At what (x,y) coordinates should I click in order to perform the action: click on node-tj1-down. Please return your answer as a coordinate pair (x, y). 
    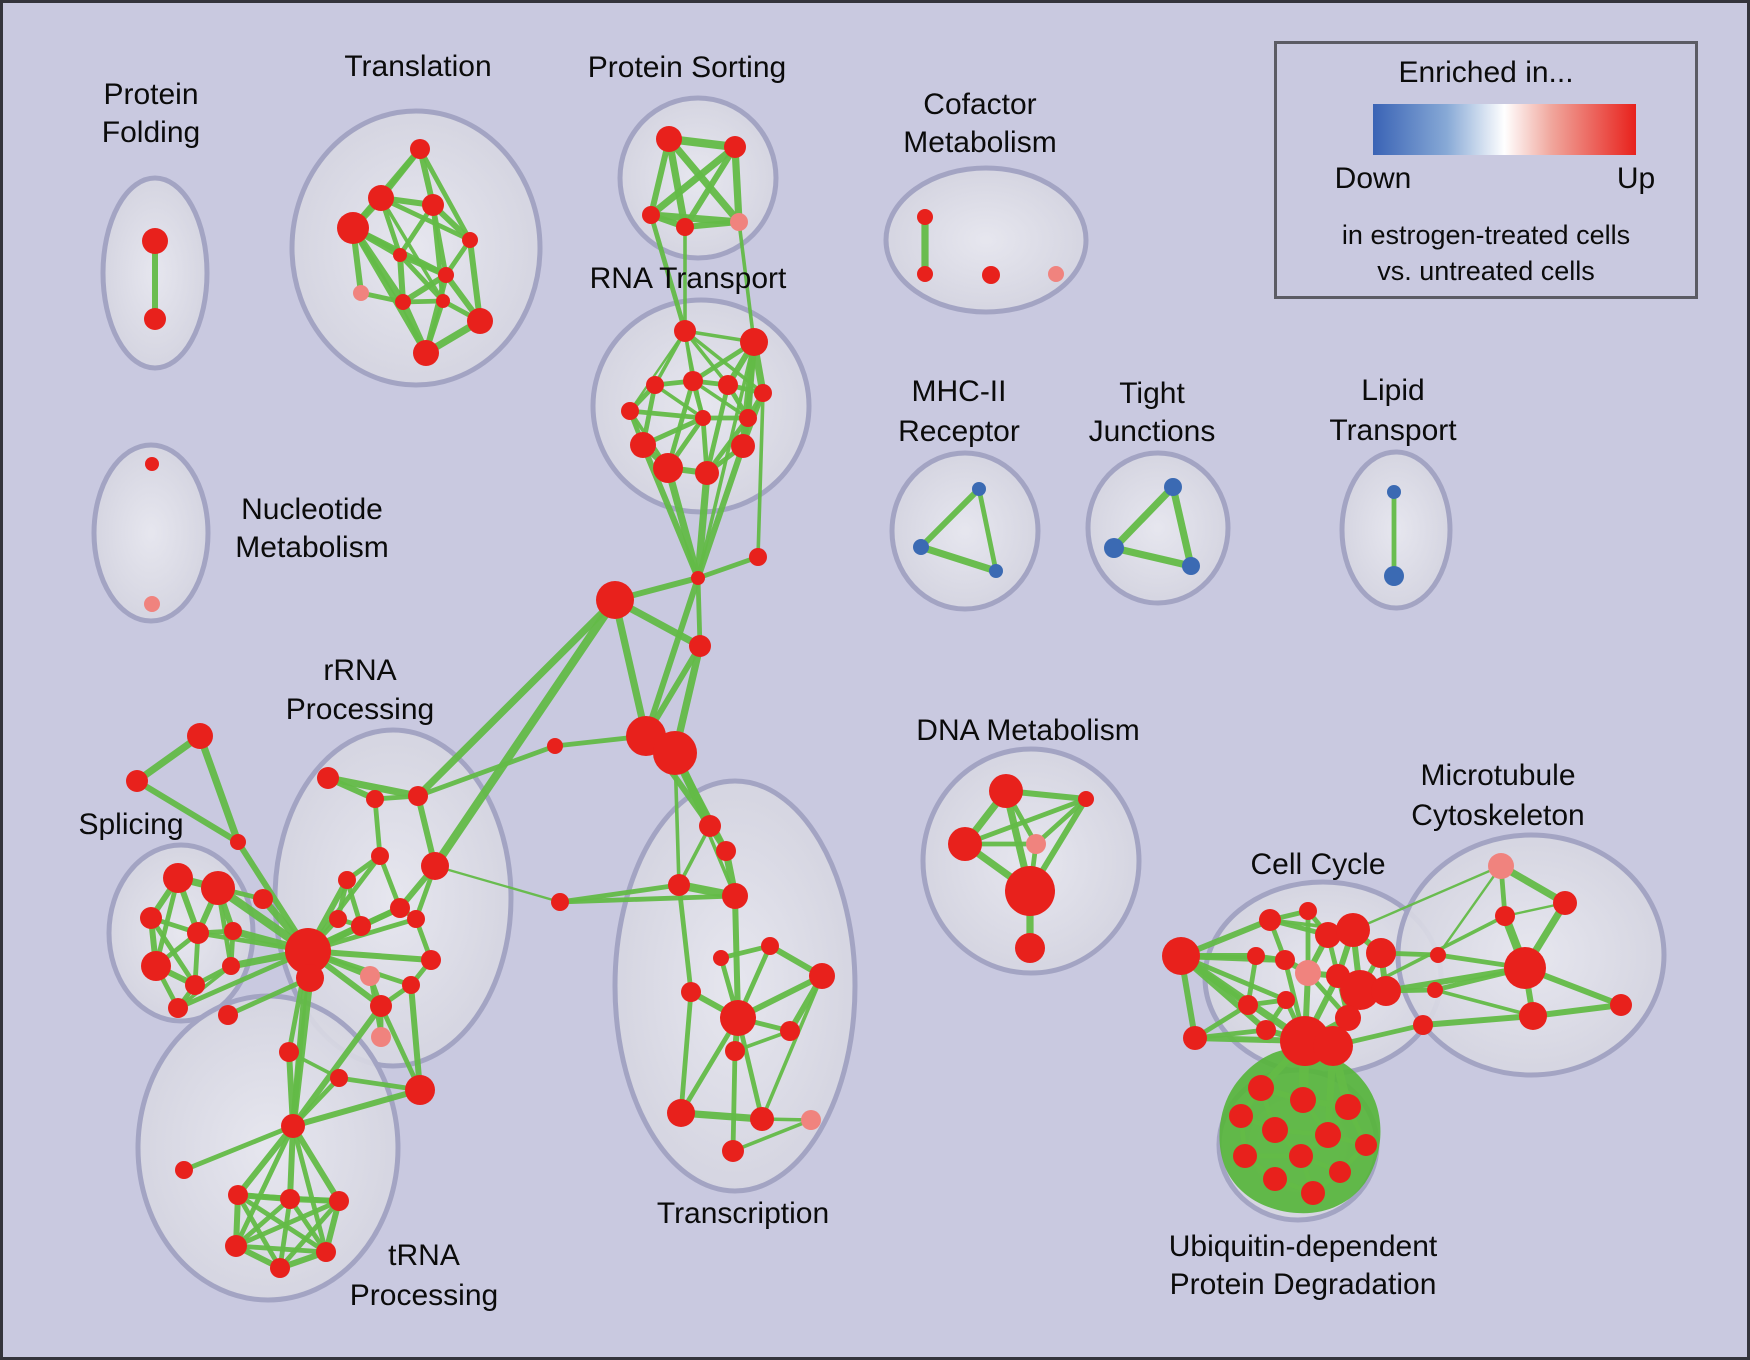
    Looking at the image, I should click on (1173, 487).